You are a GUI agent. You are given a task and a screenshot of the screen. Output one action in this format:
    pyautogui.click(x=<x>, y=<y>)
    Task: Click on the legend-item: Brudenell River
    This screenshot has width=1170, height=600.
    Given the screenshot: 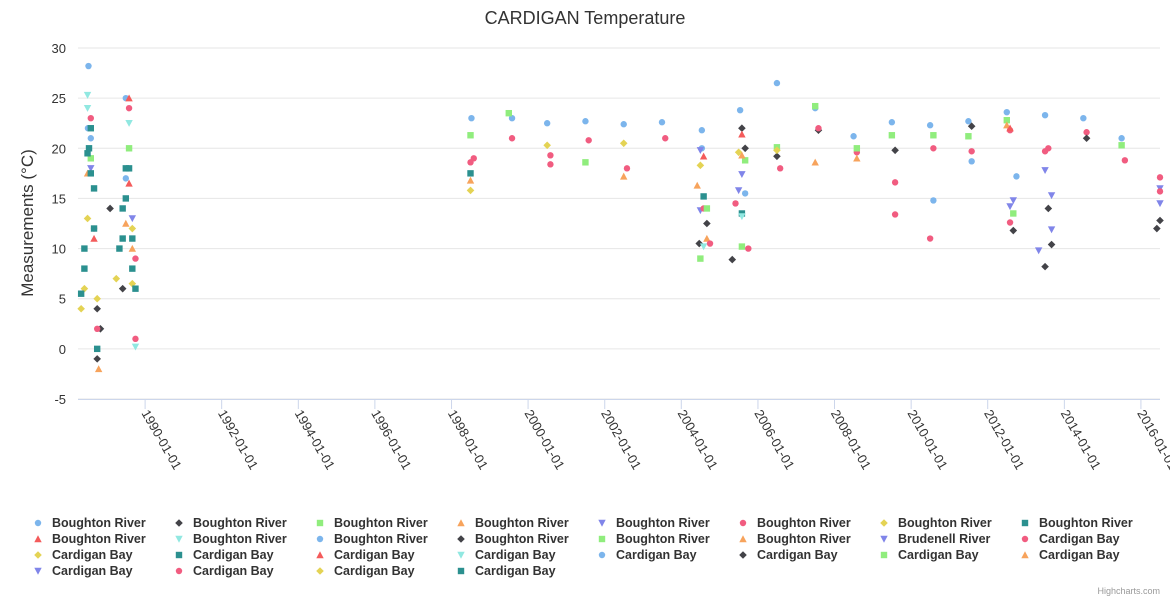 What is the action you would take?
    pyautogui.click(x=935, y=539)
    